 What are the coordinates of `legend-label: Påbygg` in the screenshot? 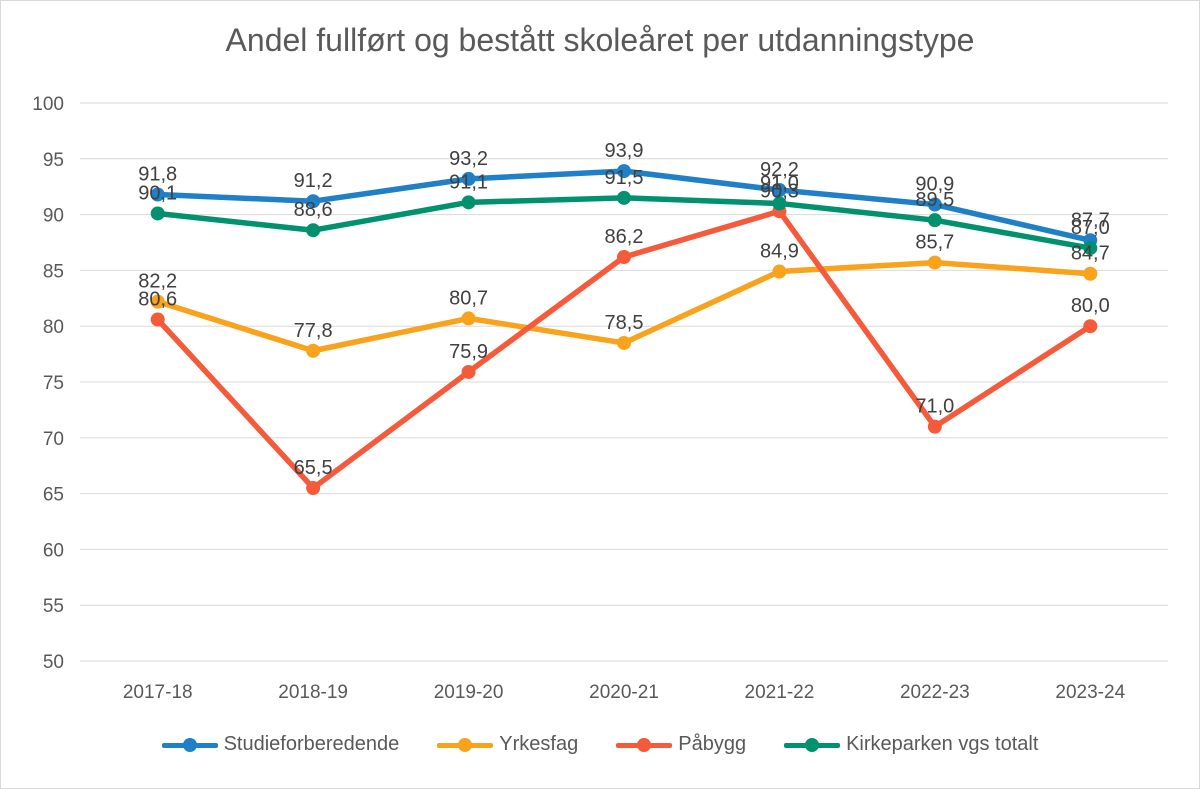 It's located at (712, 744).